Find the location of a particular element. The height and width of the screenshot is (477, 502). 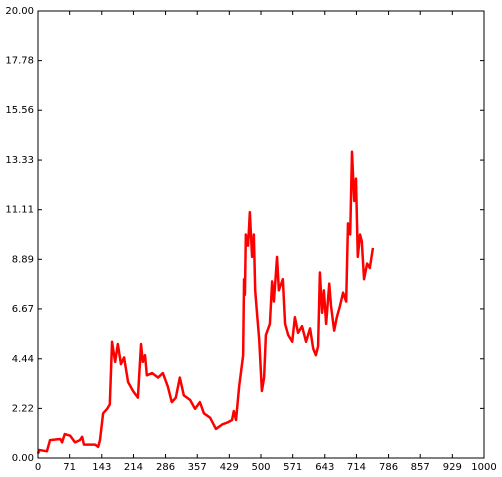

x-tick-label: 0 is located at coordinates (38, 467).